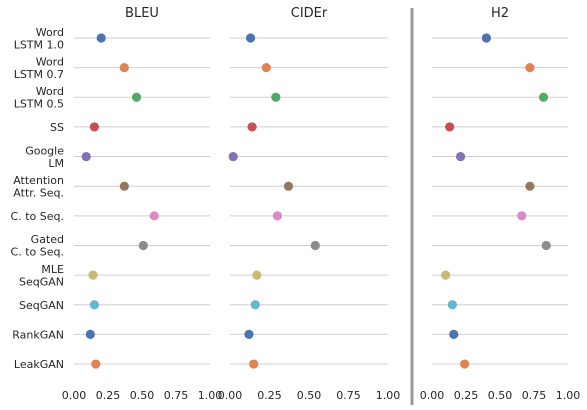 This screenshot has height=410, width=587. I want to click on panel-title: H2, so click(500, 13).